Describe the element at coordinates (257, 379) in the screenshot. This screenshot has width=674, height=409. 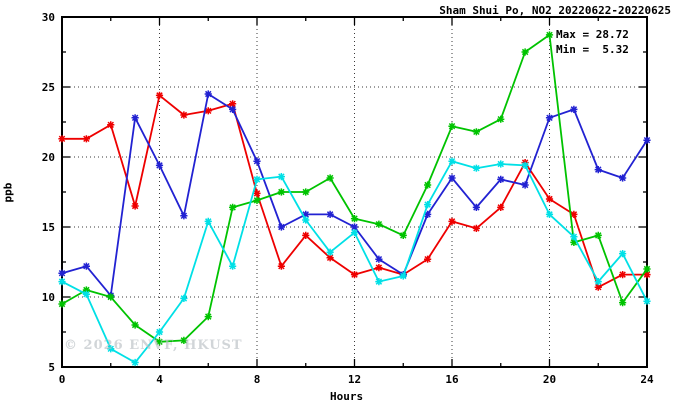
I see `x-tick-label: 8` at that location.